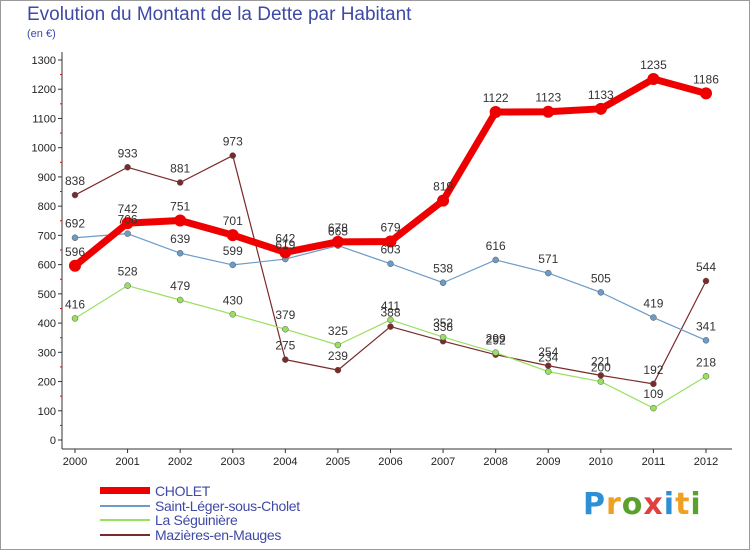  I want to click on logo-letter: i, so click(669, 504).